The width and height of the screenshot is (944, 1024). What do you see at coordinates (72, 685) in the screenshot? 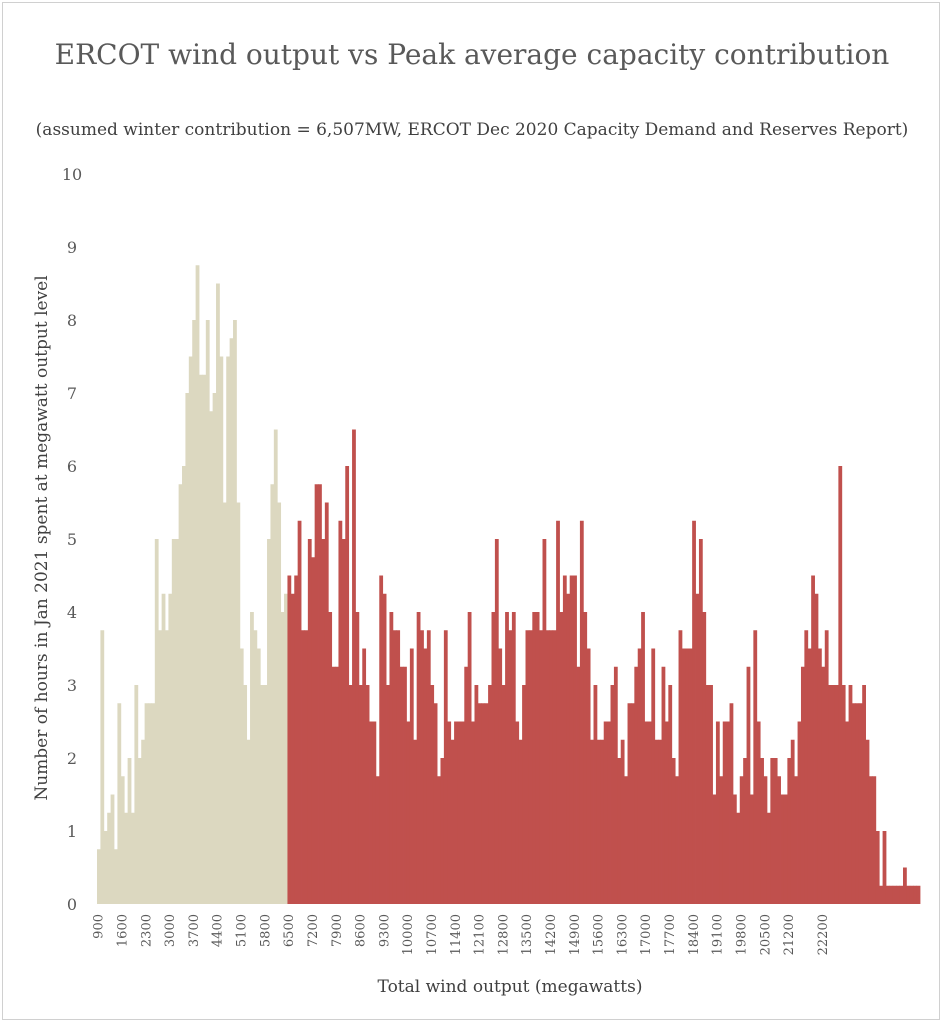
I see `y-tick-label: 3` at bounding box center [72, 685].